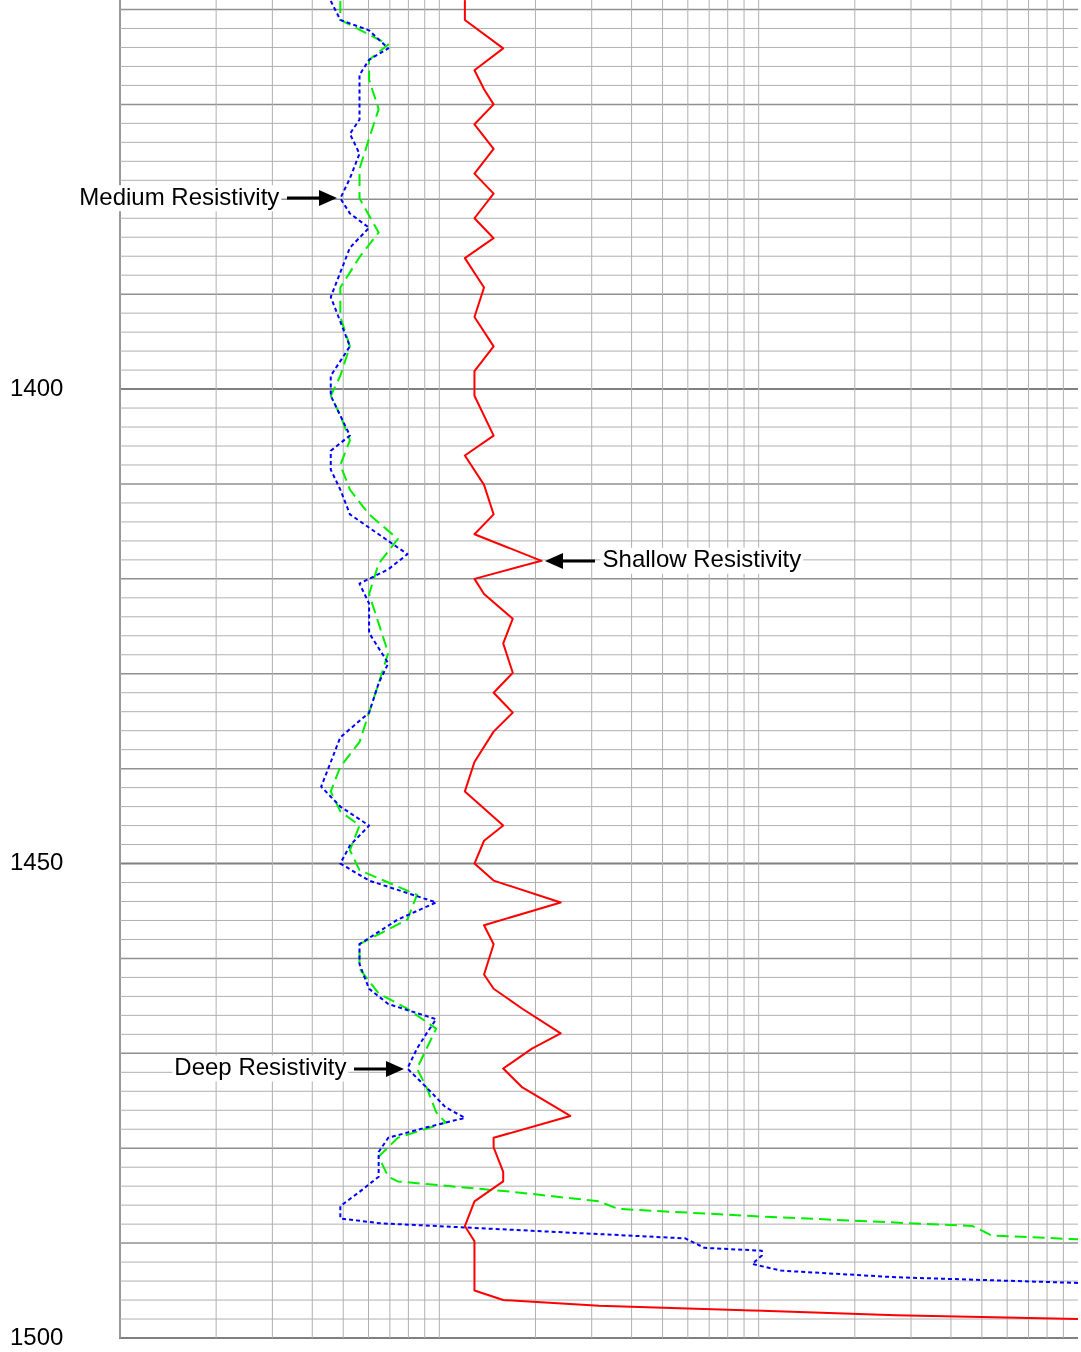 The height and width of the screenshot is (1352, 1081). Describe the element at coordinates (37, 862) in the screenshot. I see `y-tick-label: 1450` at that location.